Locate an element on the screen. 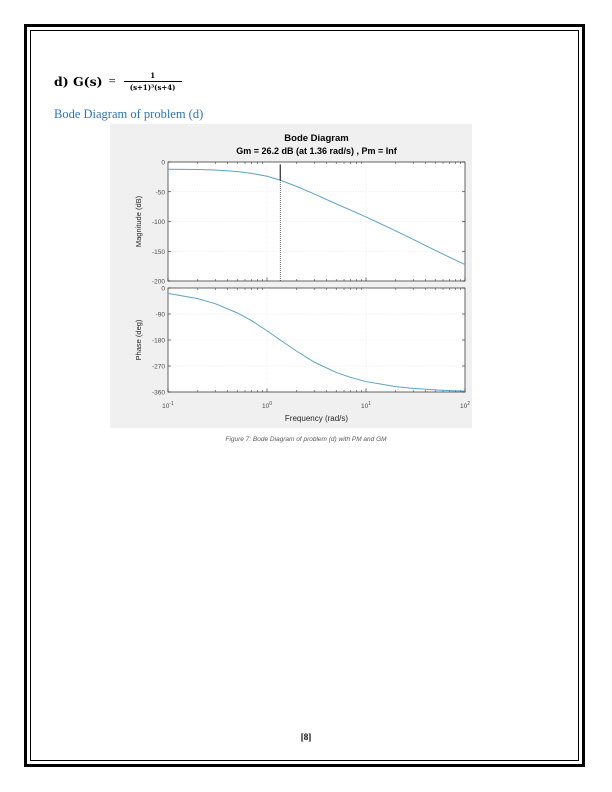 This screenshot has height=792, width=612. equation-label: d) G(s) is located at coordinates (78, 81).